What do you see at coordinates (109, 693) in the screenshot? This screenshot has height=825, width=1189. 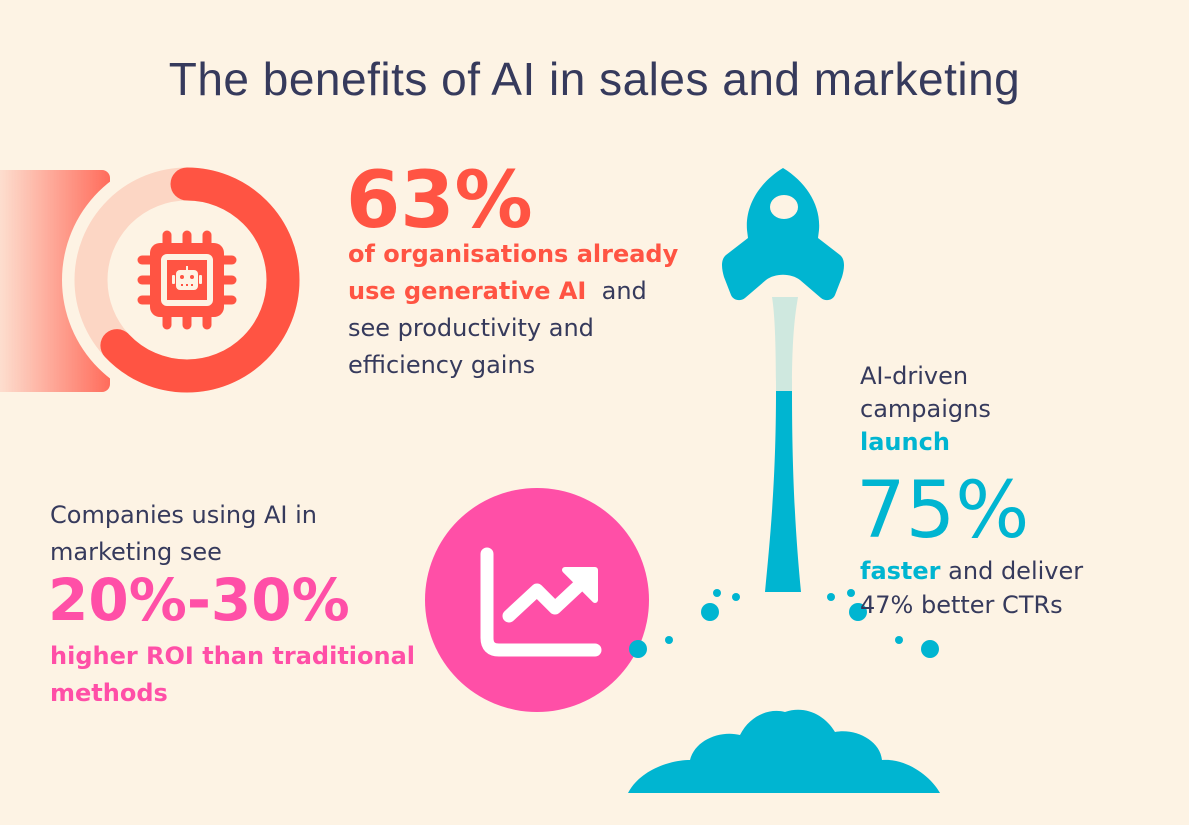 I see `stat2-line4: methods` at bounding box center [109, 693].